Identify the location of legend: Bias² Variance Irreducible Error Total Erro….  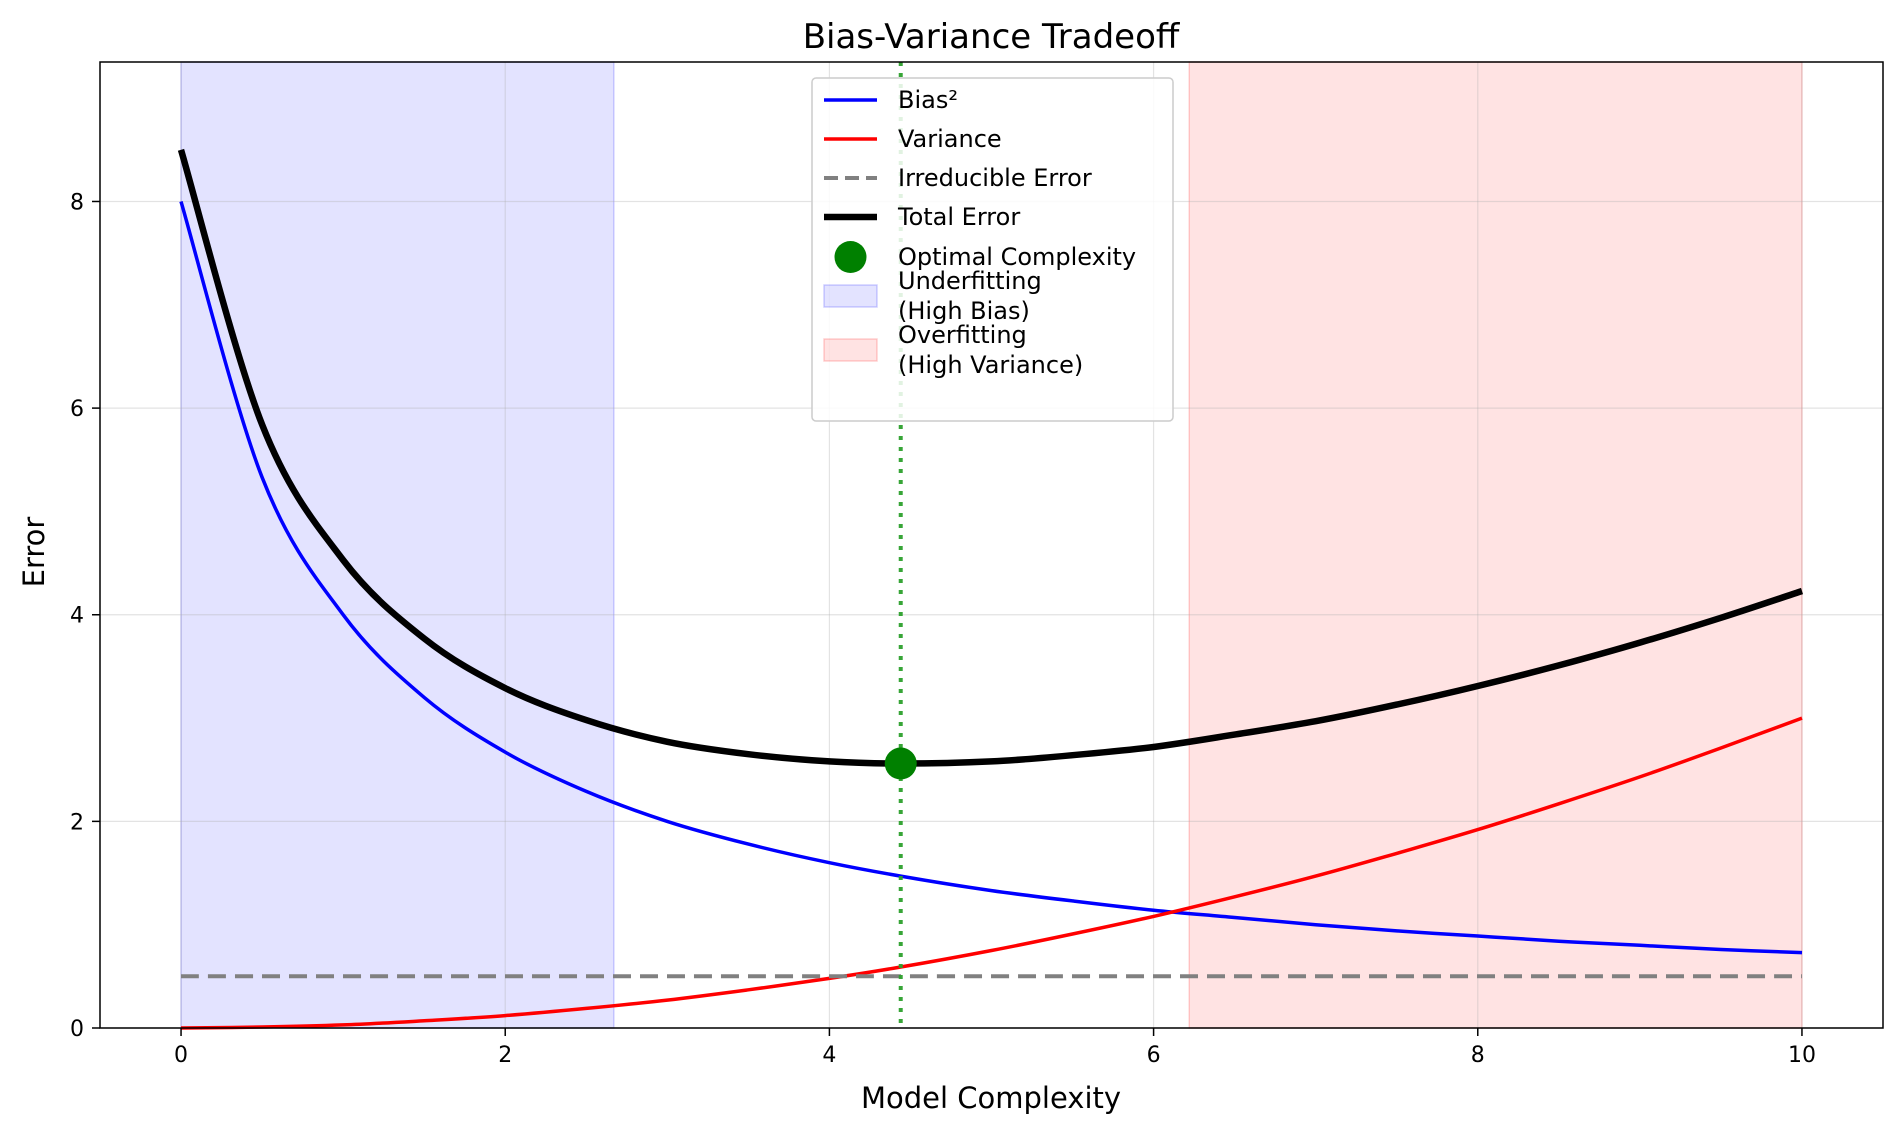
(992, 249).